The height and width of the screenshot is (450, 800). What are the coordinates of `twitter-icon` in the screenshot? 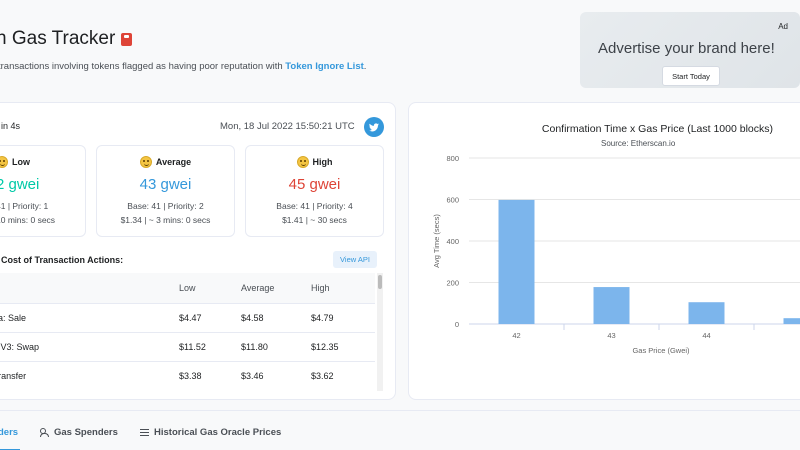 It's located at (374, 126).